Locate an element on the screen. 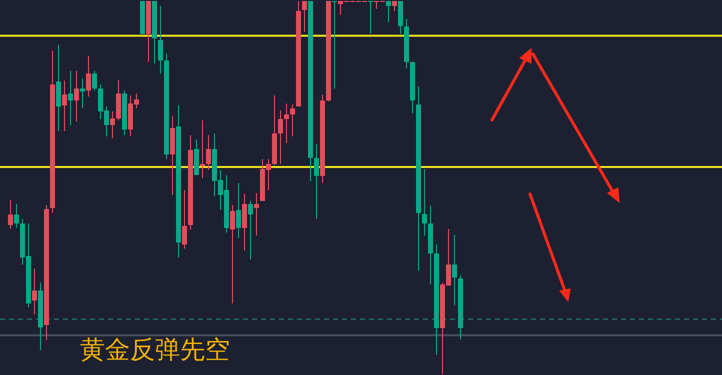 The width and height of the screenshot is (722, 375). annotation: 黄金反弹先空 is located at coordinates (155, 349).